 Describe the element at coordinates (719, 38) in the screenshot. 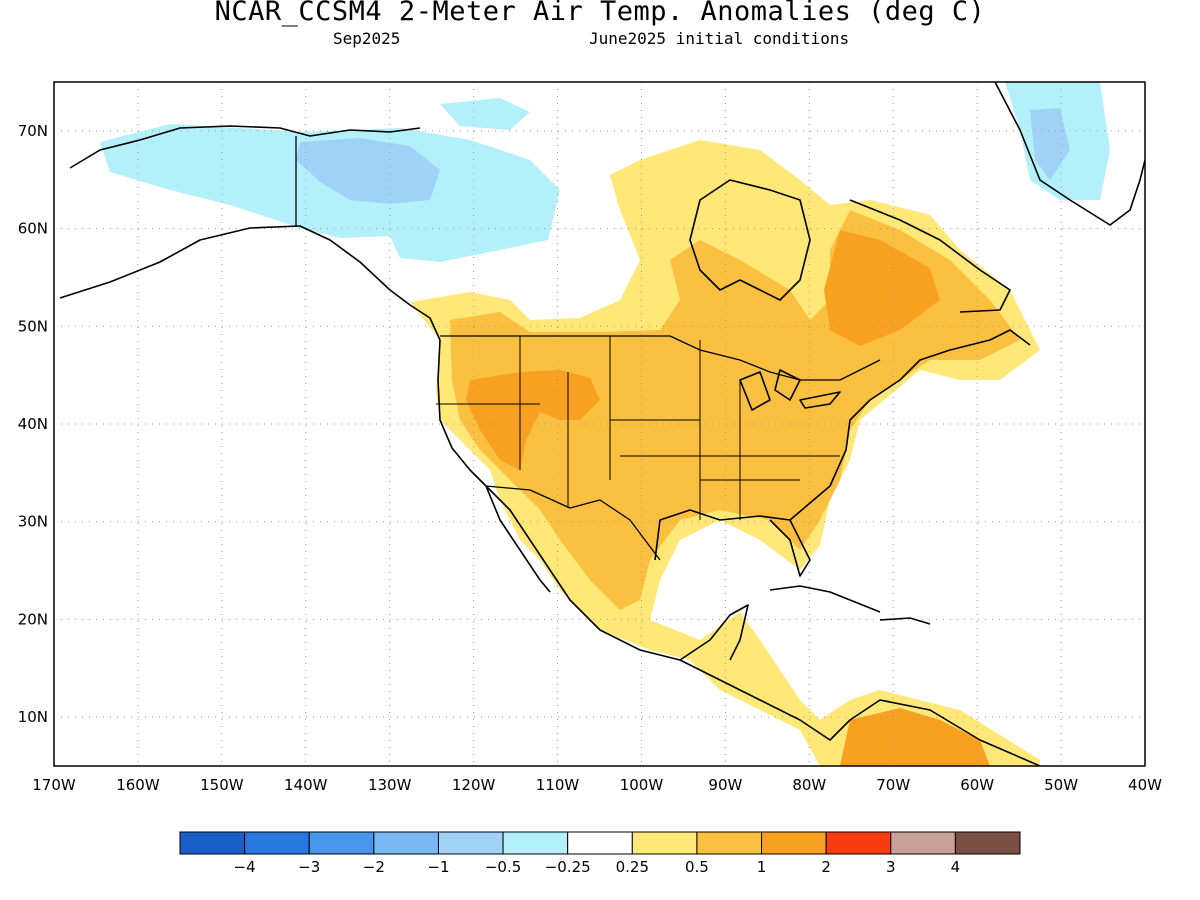

I see `initial-conditions: June2025 initial conditions` at that location.